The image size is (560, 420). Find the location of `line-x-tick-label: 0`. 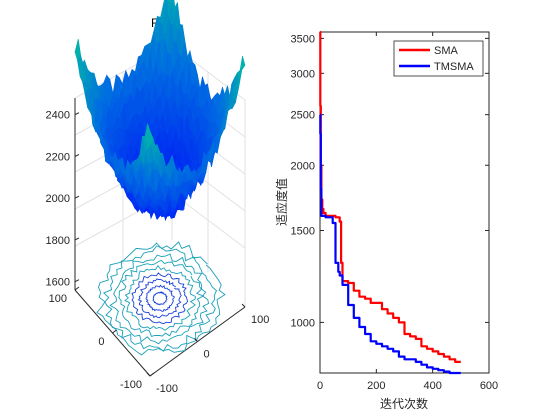

line-x-tick-label: 0 is located at coordinates (320, 386).